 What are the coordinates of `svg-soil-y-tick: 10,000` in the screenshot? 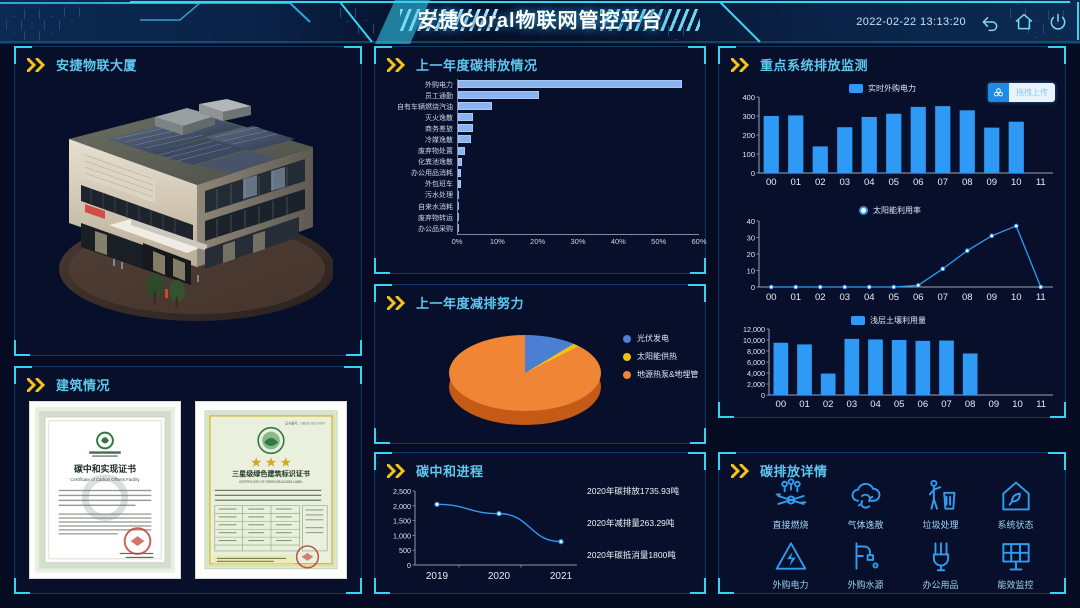 It's located at (754, 340).